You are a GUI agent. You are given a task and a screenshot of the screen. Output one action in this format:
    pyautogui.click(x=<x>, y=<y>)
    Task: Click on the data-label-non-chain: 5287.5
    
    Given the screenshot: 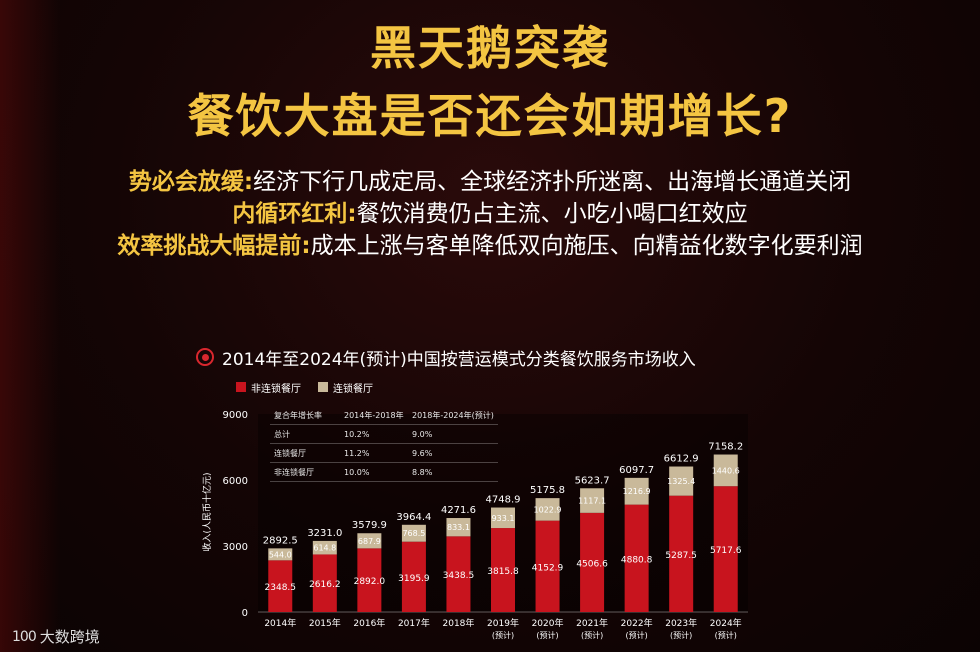 What is the action you would take?
    pyautogui.click(x=681, y=556)
    